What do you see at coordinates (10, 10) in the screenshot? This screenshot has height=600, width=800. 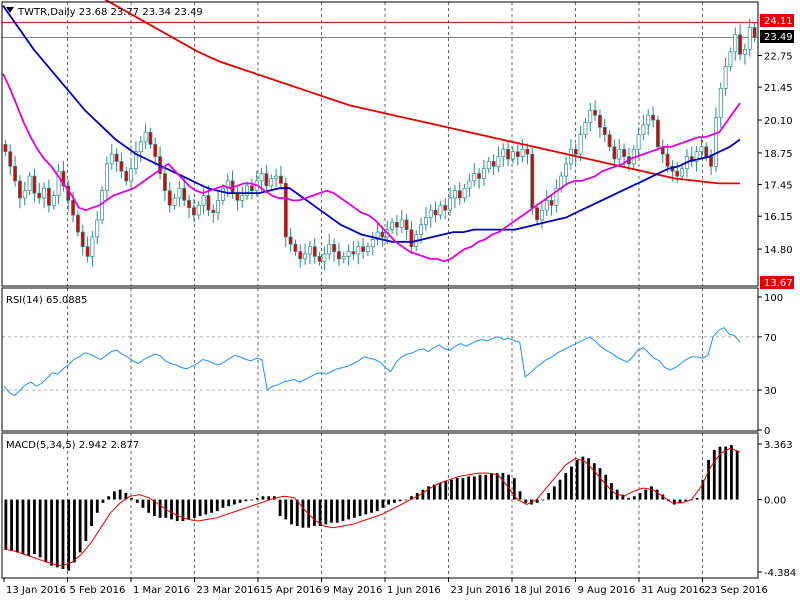 I see `collapse-triangle-icon` at bounding box center [10, 10].